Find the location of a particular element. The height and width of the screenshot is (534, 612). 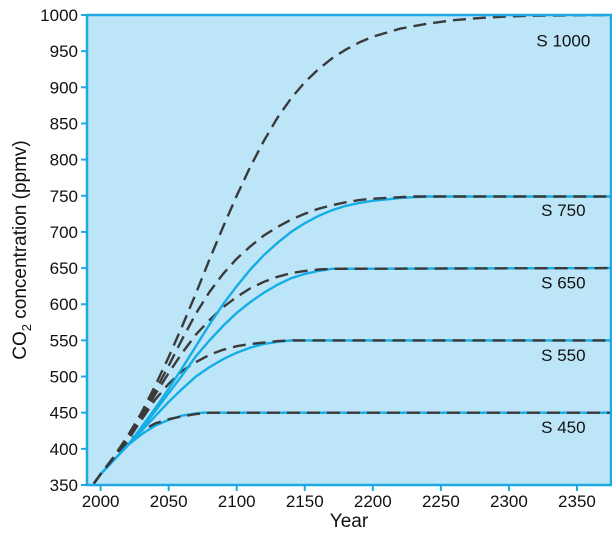

y-tick-label: 850 is located at coordinates (64, 123).